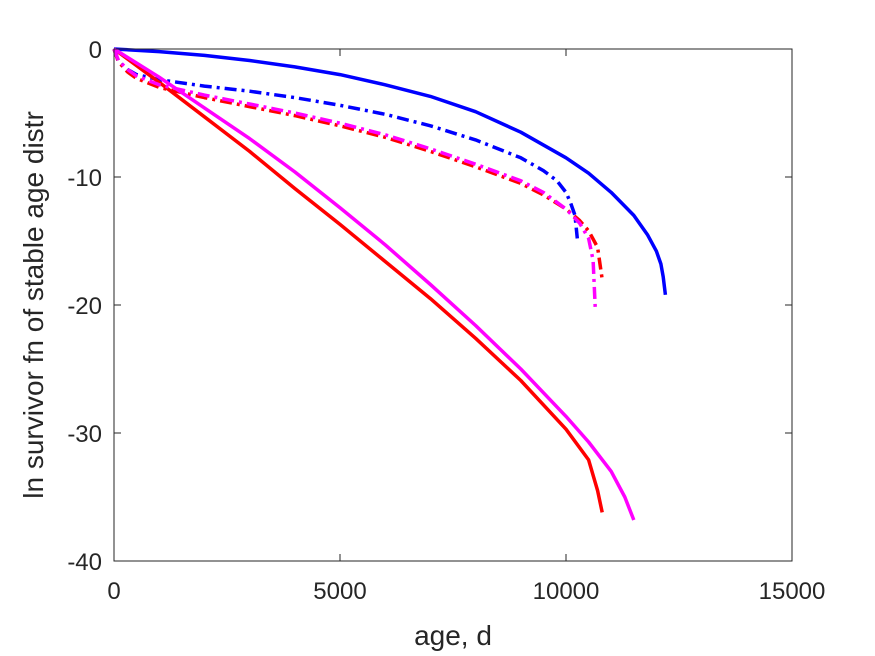 This screenshot has height=656, width=875. What do you see at coordinates (33, 305) in the screenshot?
I see `y-axis-label: ln survivor fn of stable age distr` at bounding box center [33, 305].